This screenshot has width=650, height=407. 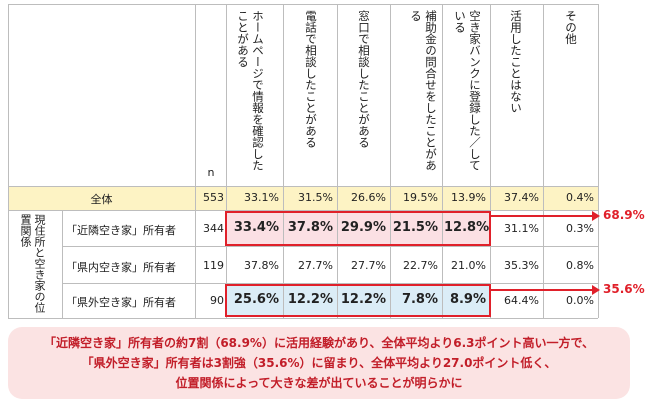 I want to click on cell-pref-never-used: 35.3%, so click(x=521, y=265).